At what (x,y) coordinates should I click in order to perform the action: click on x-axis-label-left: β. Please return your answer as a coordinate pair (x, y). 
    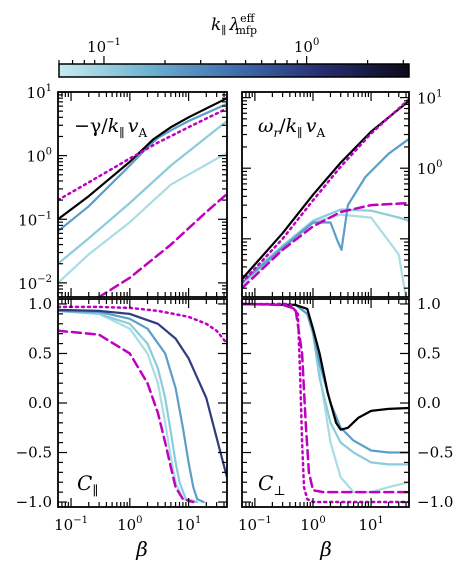
    Looking at the image, I should click on (141, 549).